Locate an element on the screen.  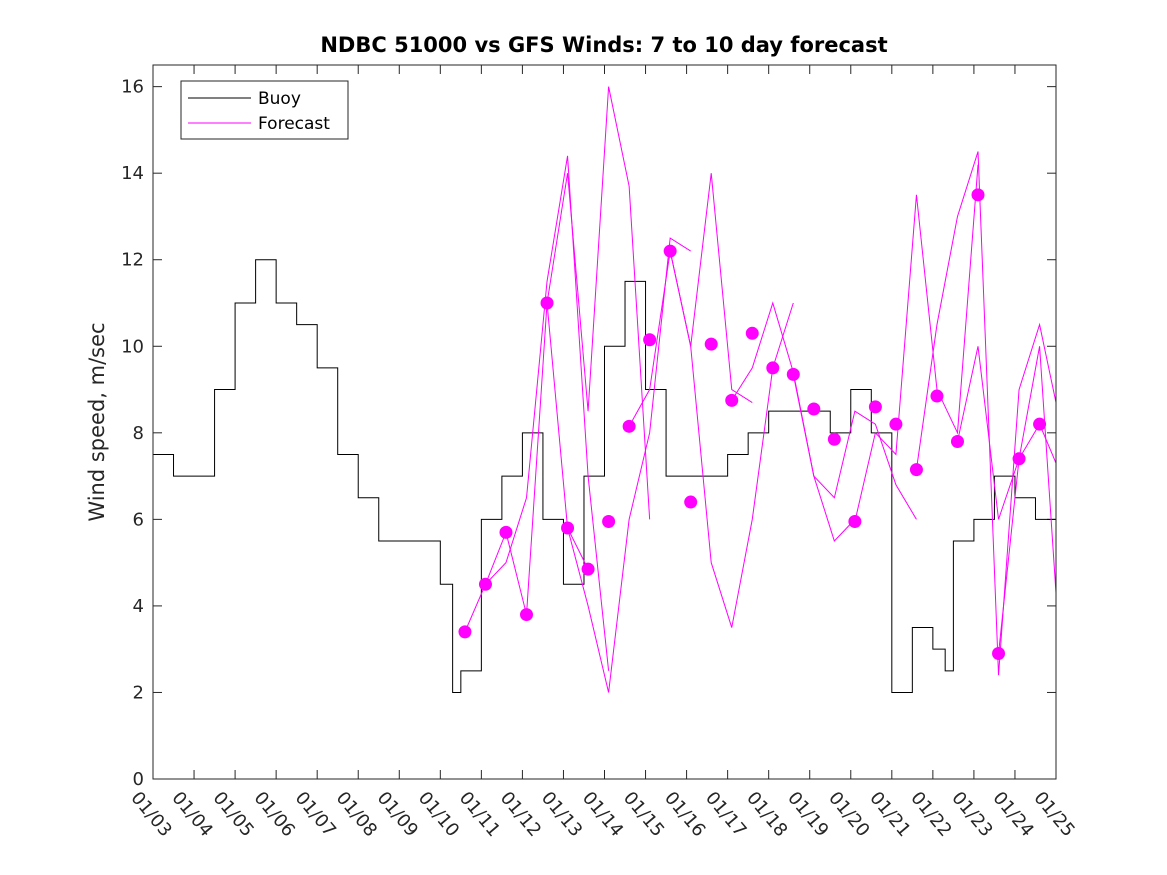
legend-box is located at coordinates (264, 110).